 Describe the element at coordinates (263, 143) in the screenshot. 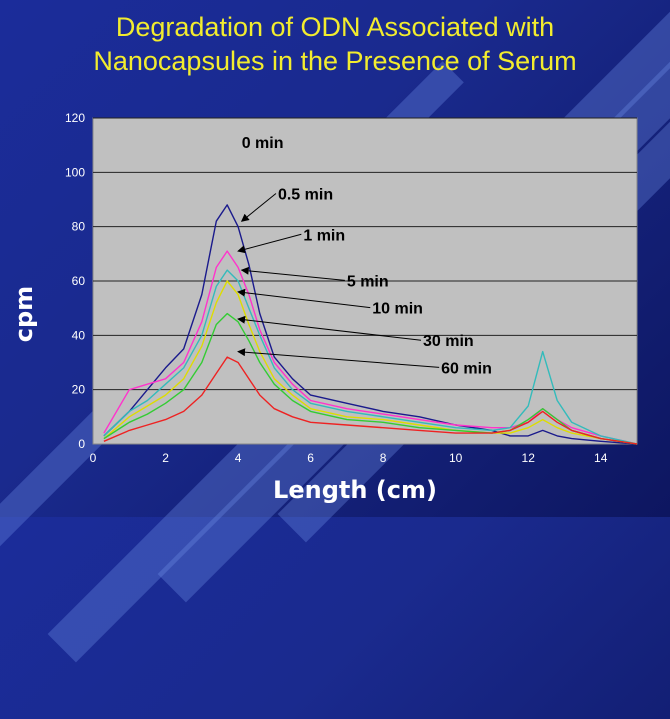

I see `annotation-label: 0 min` at that location.